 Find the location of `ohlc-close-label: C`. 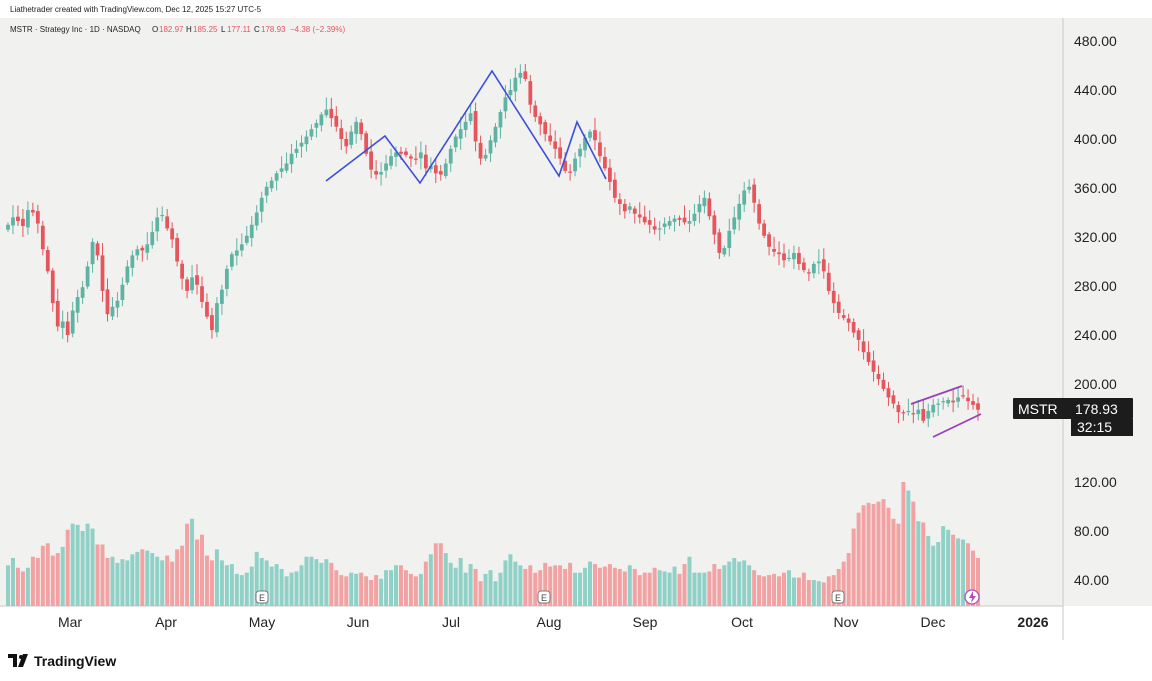

ohlc-close-label: C is located at coordinates (257, 29).